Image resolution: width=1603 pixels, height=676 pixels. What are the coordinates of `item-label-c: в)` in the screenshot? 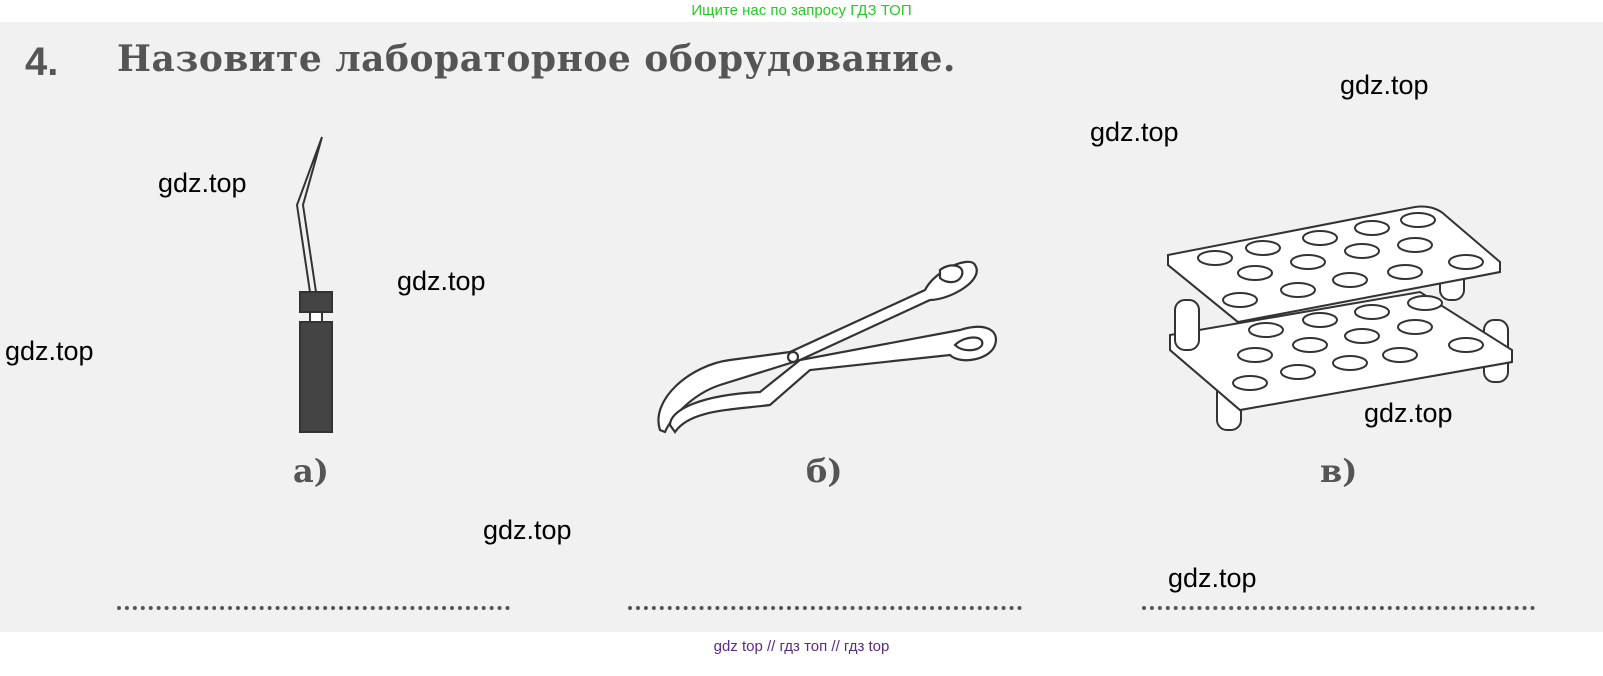 It's located at (1339, 471).